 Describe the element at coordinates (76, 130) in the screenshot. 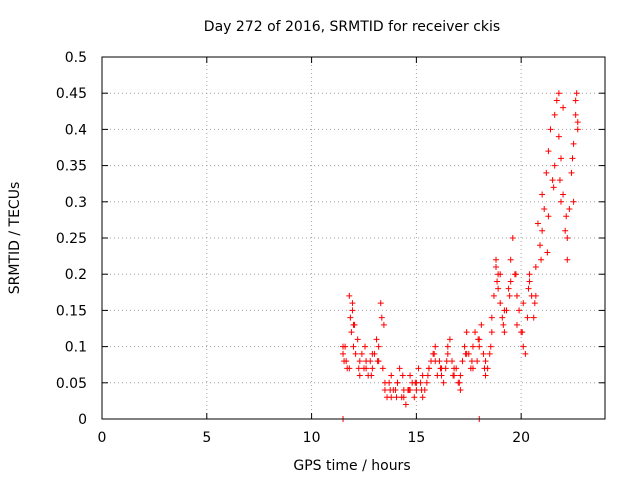

I see `y-tick-label: 0.4` at that location.